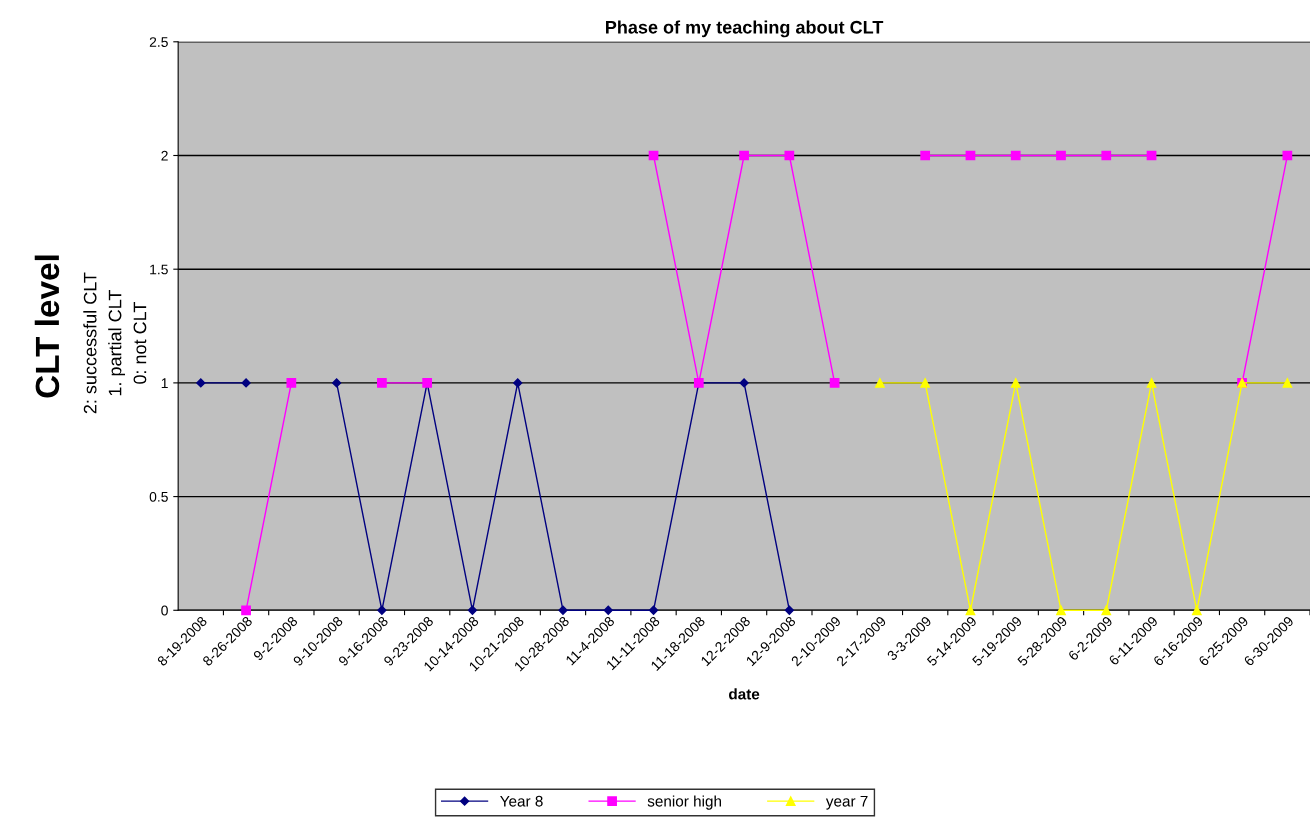 The width and height of the screenshot is (1310, 836). Describe the element at coordinates (117, 342) in the screenshot. I see `text: 1. partial CLT` at that location.